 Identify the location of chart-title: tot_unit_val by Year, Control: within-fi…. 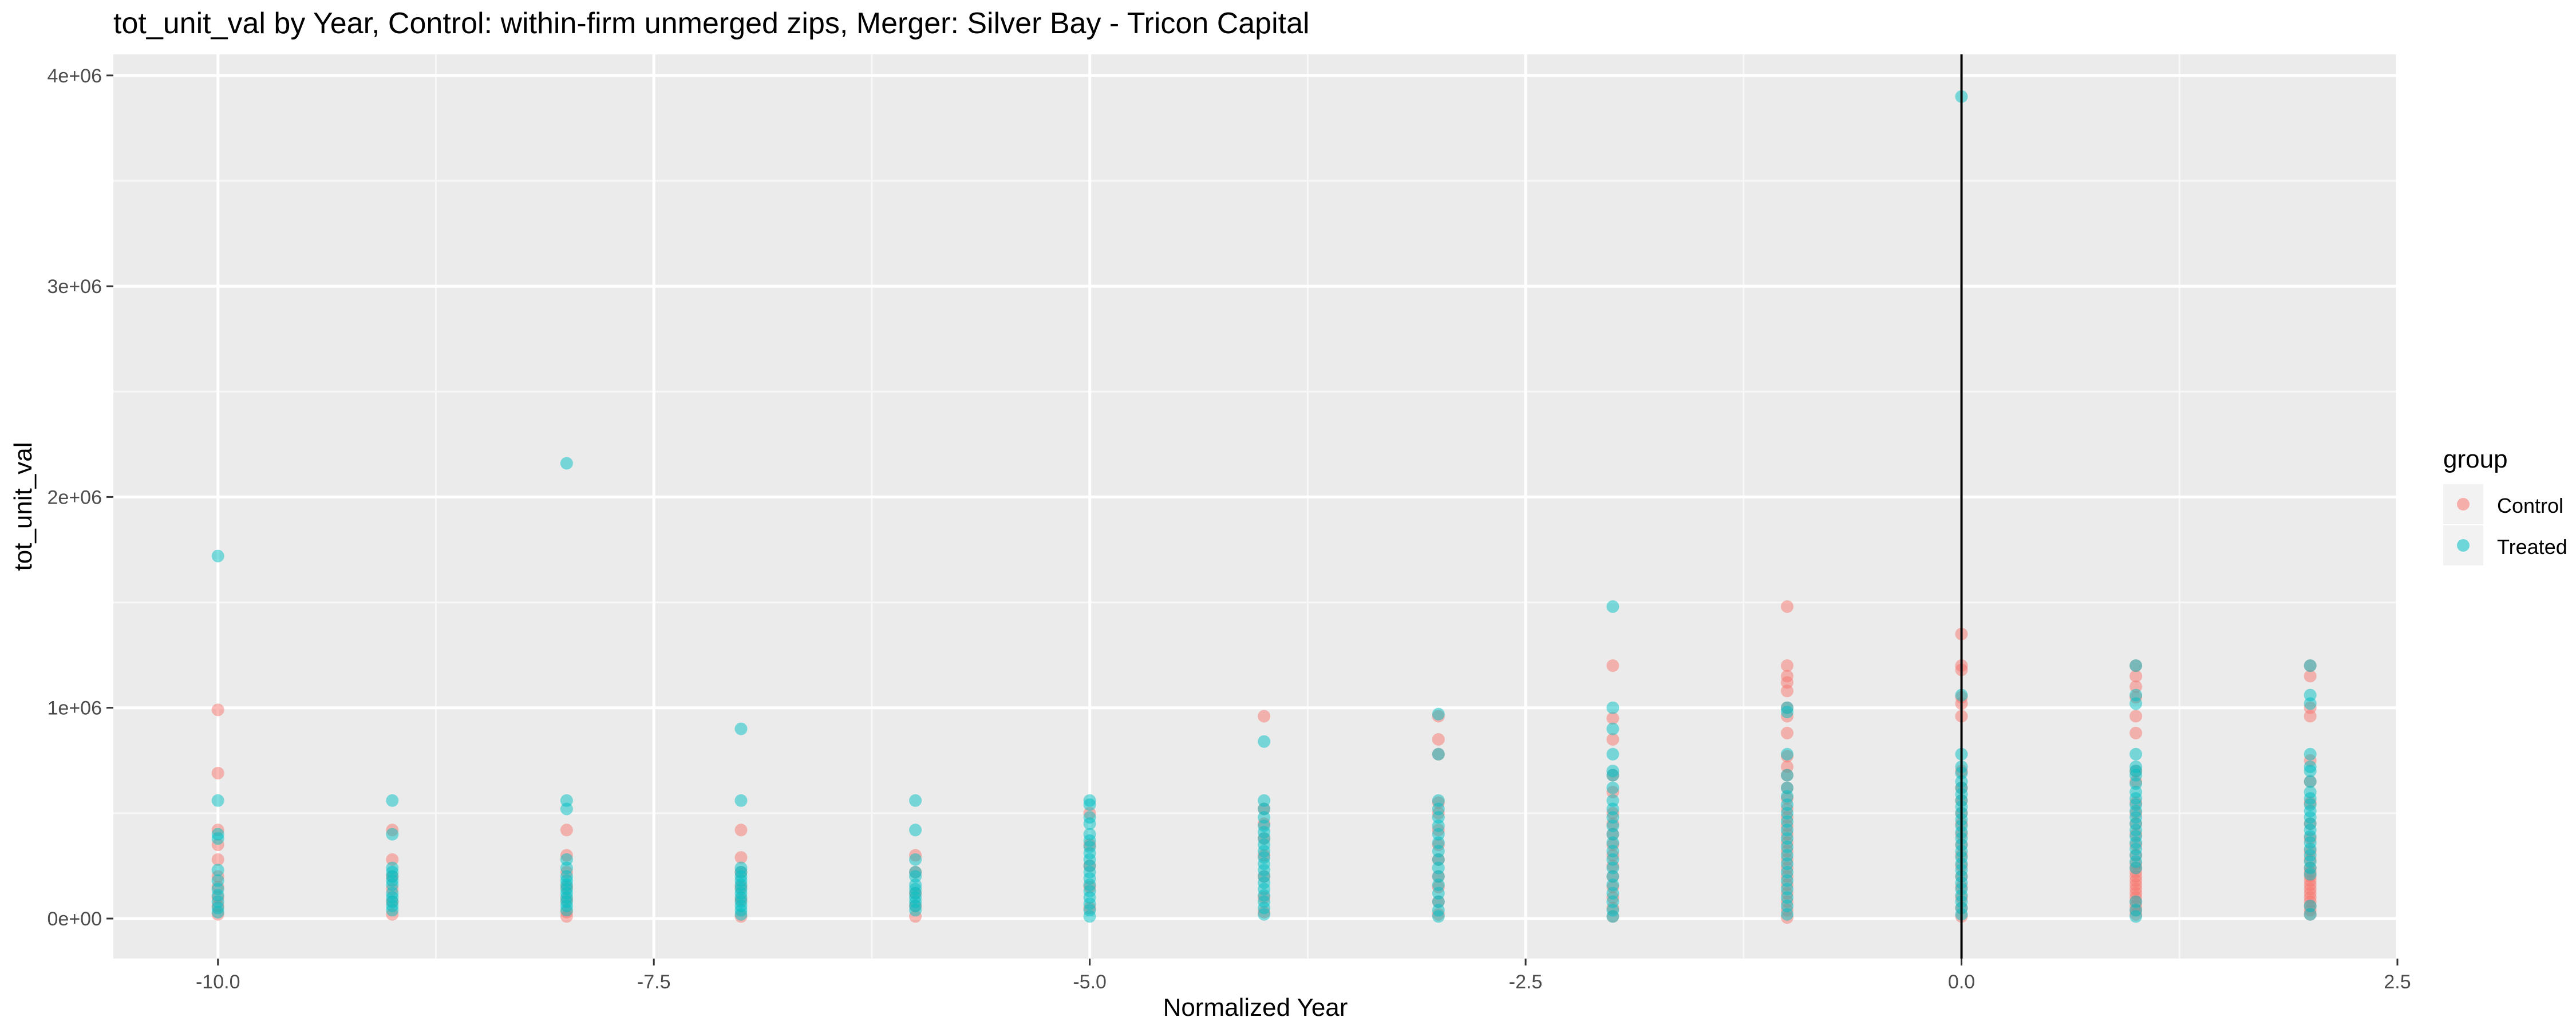
(711, 23).